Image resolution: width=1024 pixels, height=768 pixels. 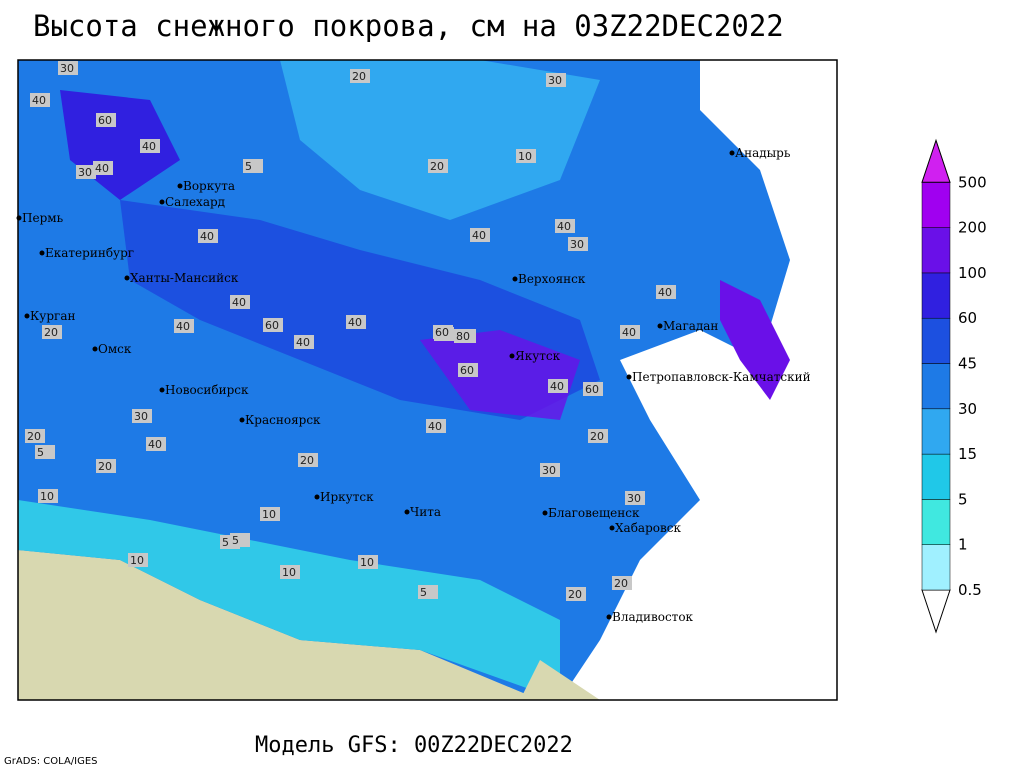 I want to click on contour-label: 80, so click(x=463, y=336).